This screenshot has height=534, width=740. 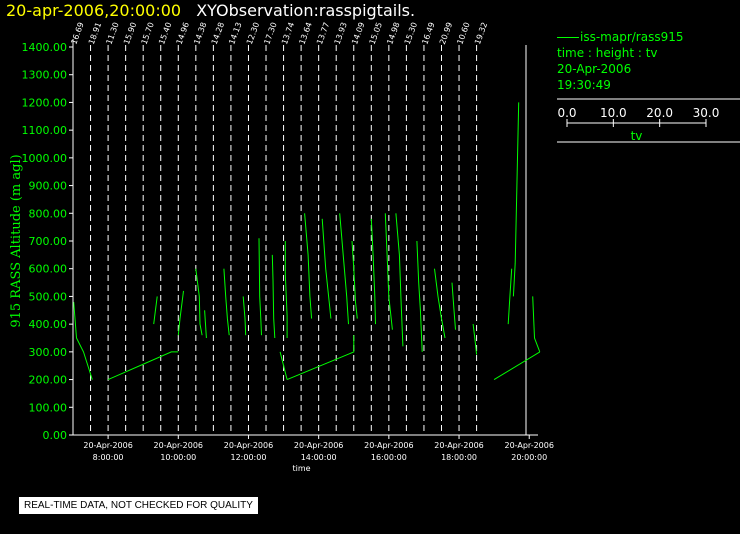 I want to click on y-tick-label: 1300.00, so click(x=45, y=75).